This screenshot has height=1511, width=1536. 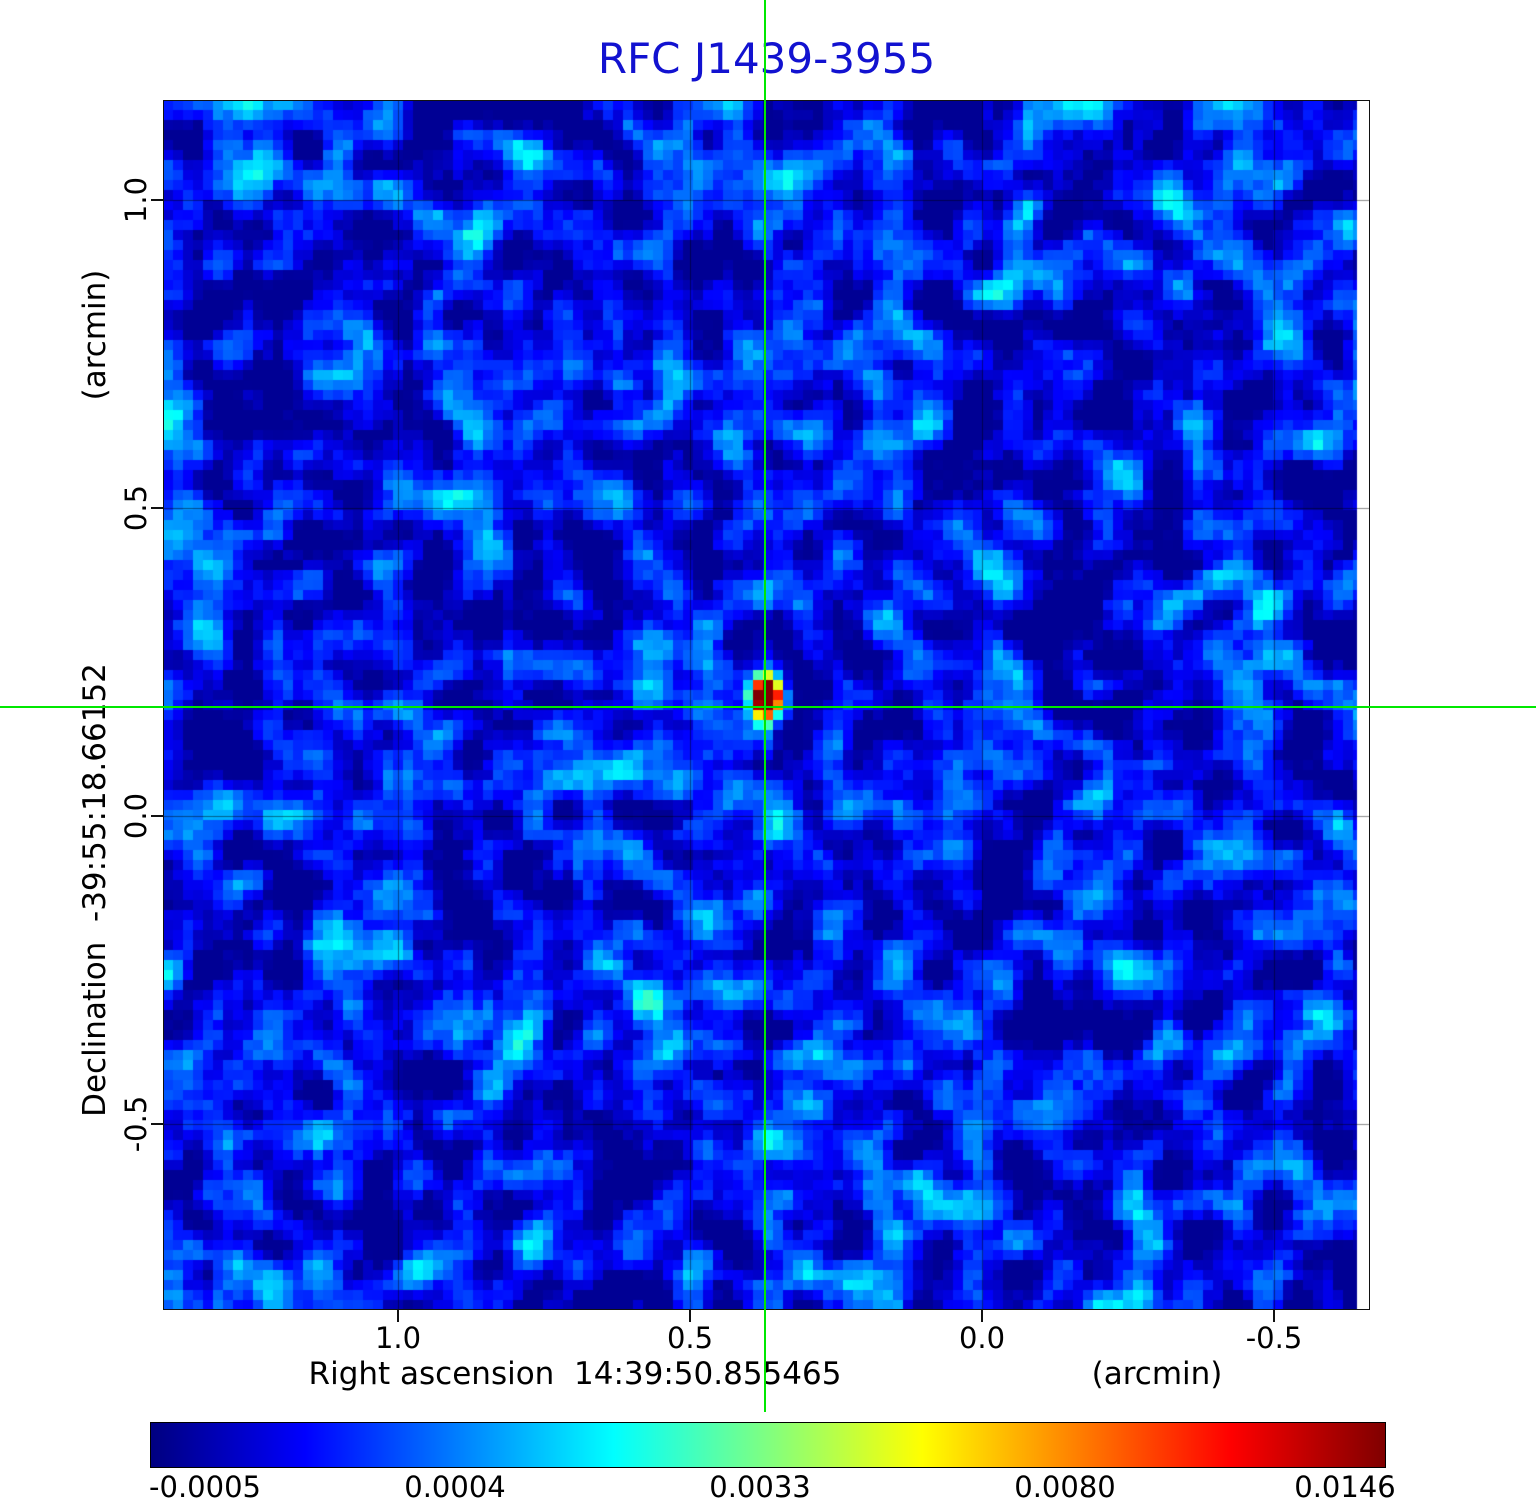 I want to click on y-axis-label: Declination -39:55:18.66152, so click(x=95, y=890).